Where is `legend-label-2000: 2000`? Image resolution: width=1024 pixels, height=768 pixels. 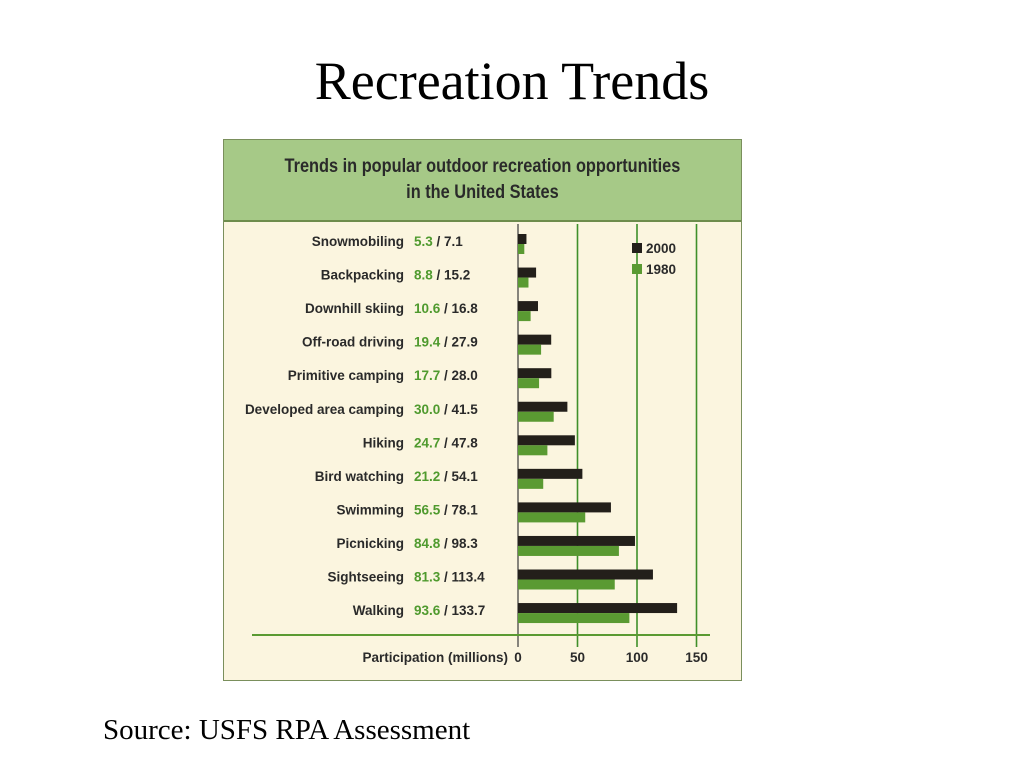 legend-label-2000: 2000 is located at coordinates (661, 248).